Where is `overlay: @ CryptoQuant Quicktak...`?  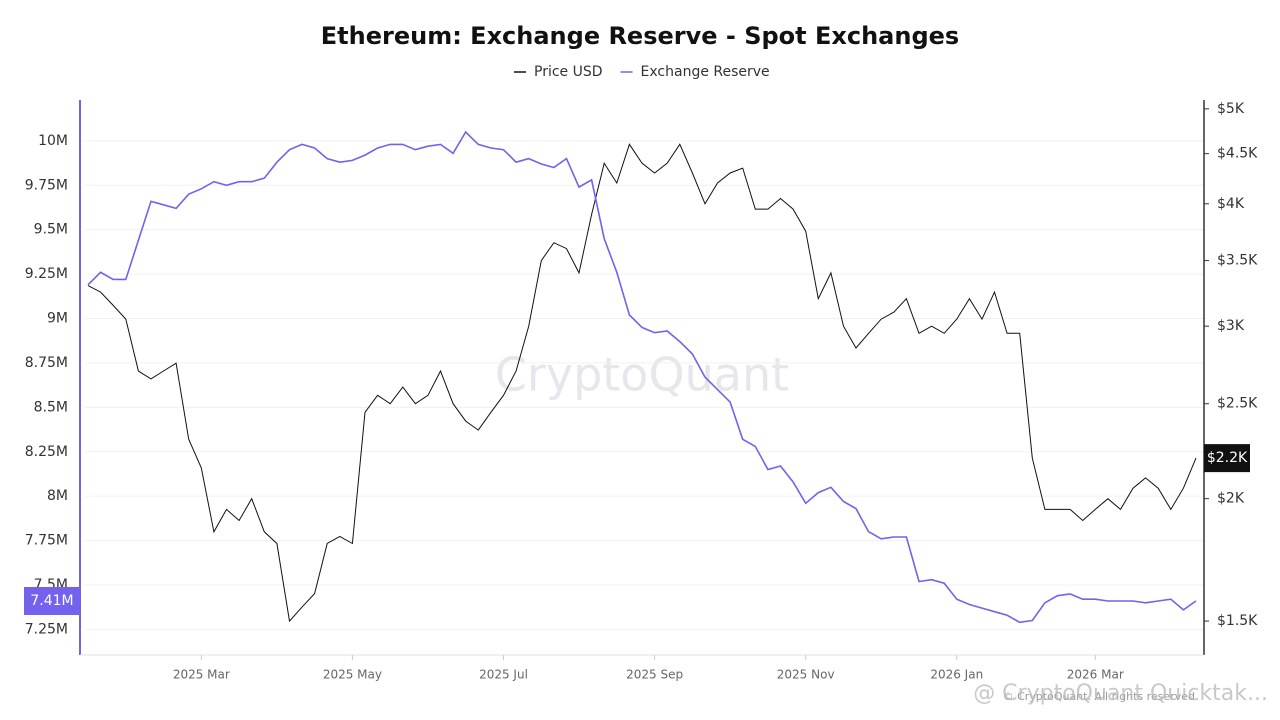 overlay: @ CryptoQuant Quicktak... is located at coordinates (1120, 693).